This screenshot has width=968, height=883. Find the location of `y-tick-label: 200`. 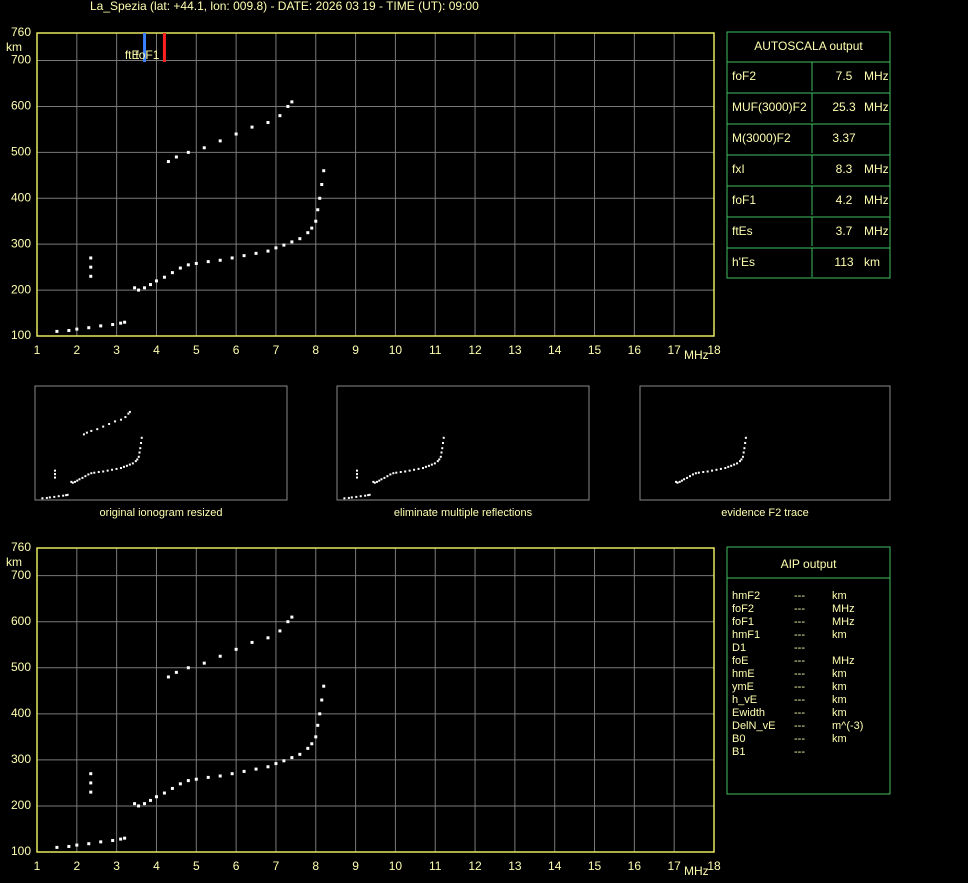

y-tick-label: 200 is located at coordinates (21, 289).